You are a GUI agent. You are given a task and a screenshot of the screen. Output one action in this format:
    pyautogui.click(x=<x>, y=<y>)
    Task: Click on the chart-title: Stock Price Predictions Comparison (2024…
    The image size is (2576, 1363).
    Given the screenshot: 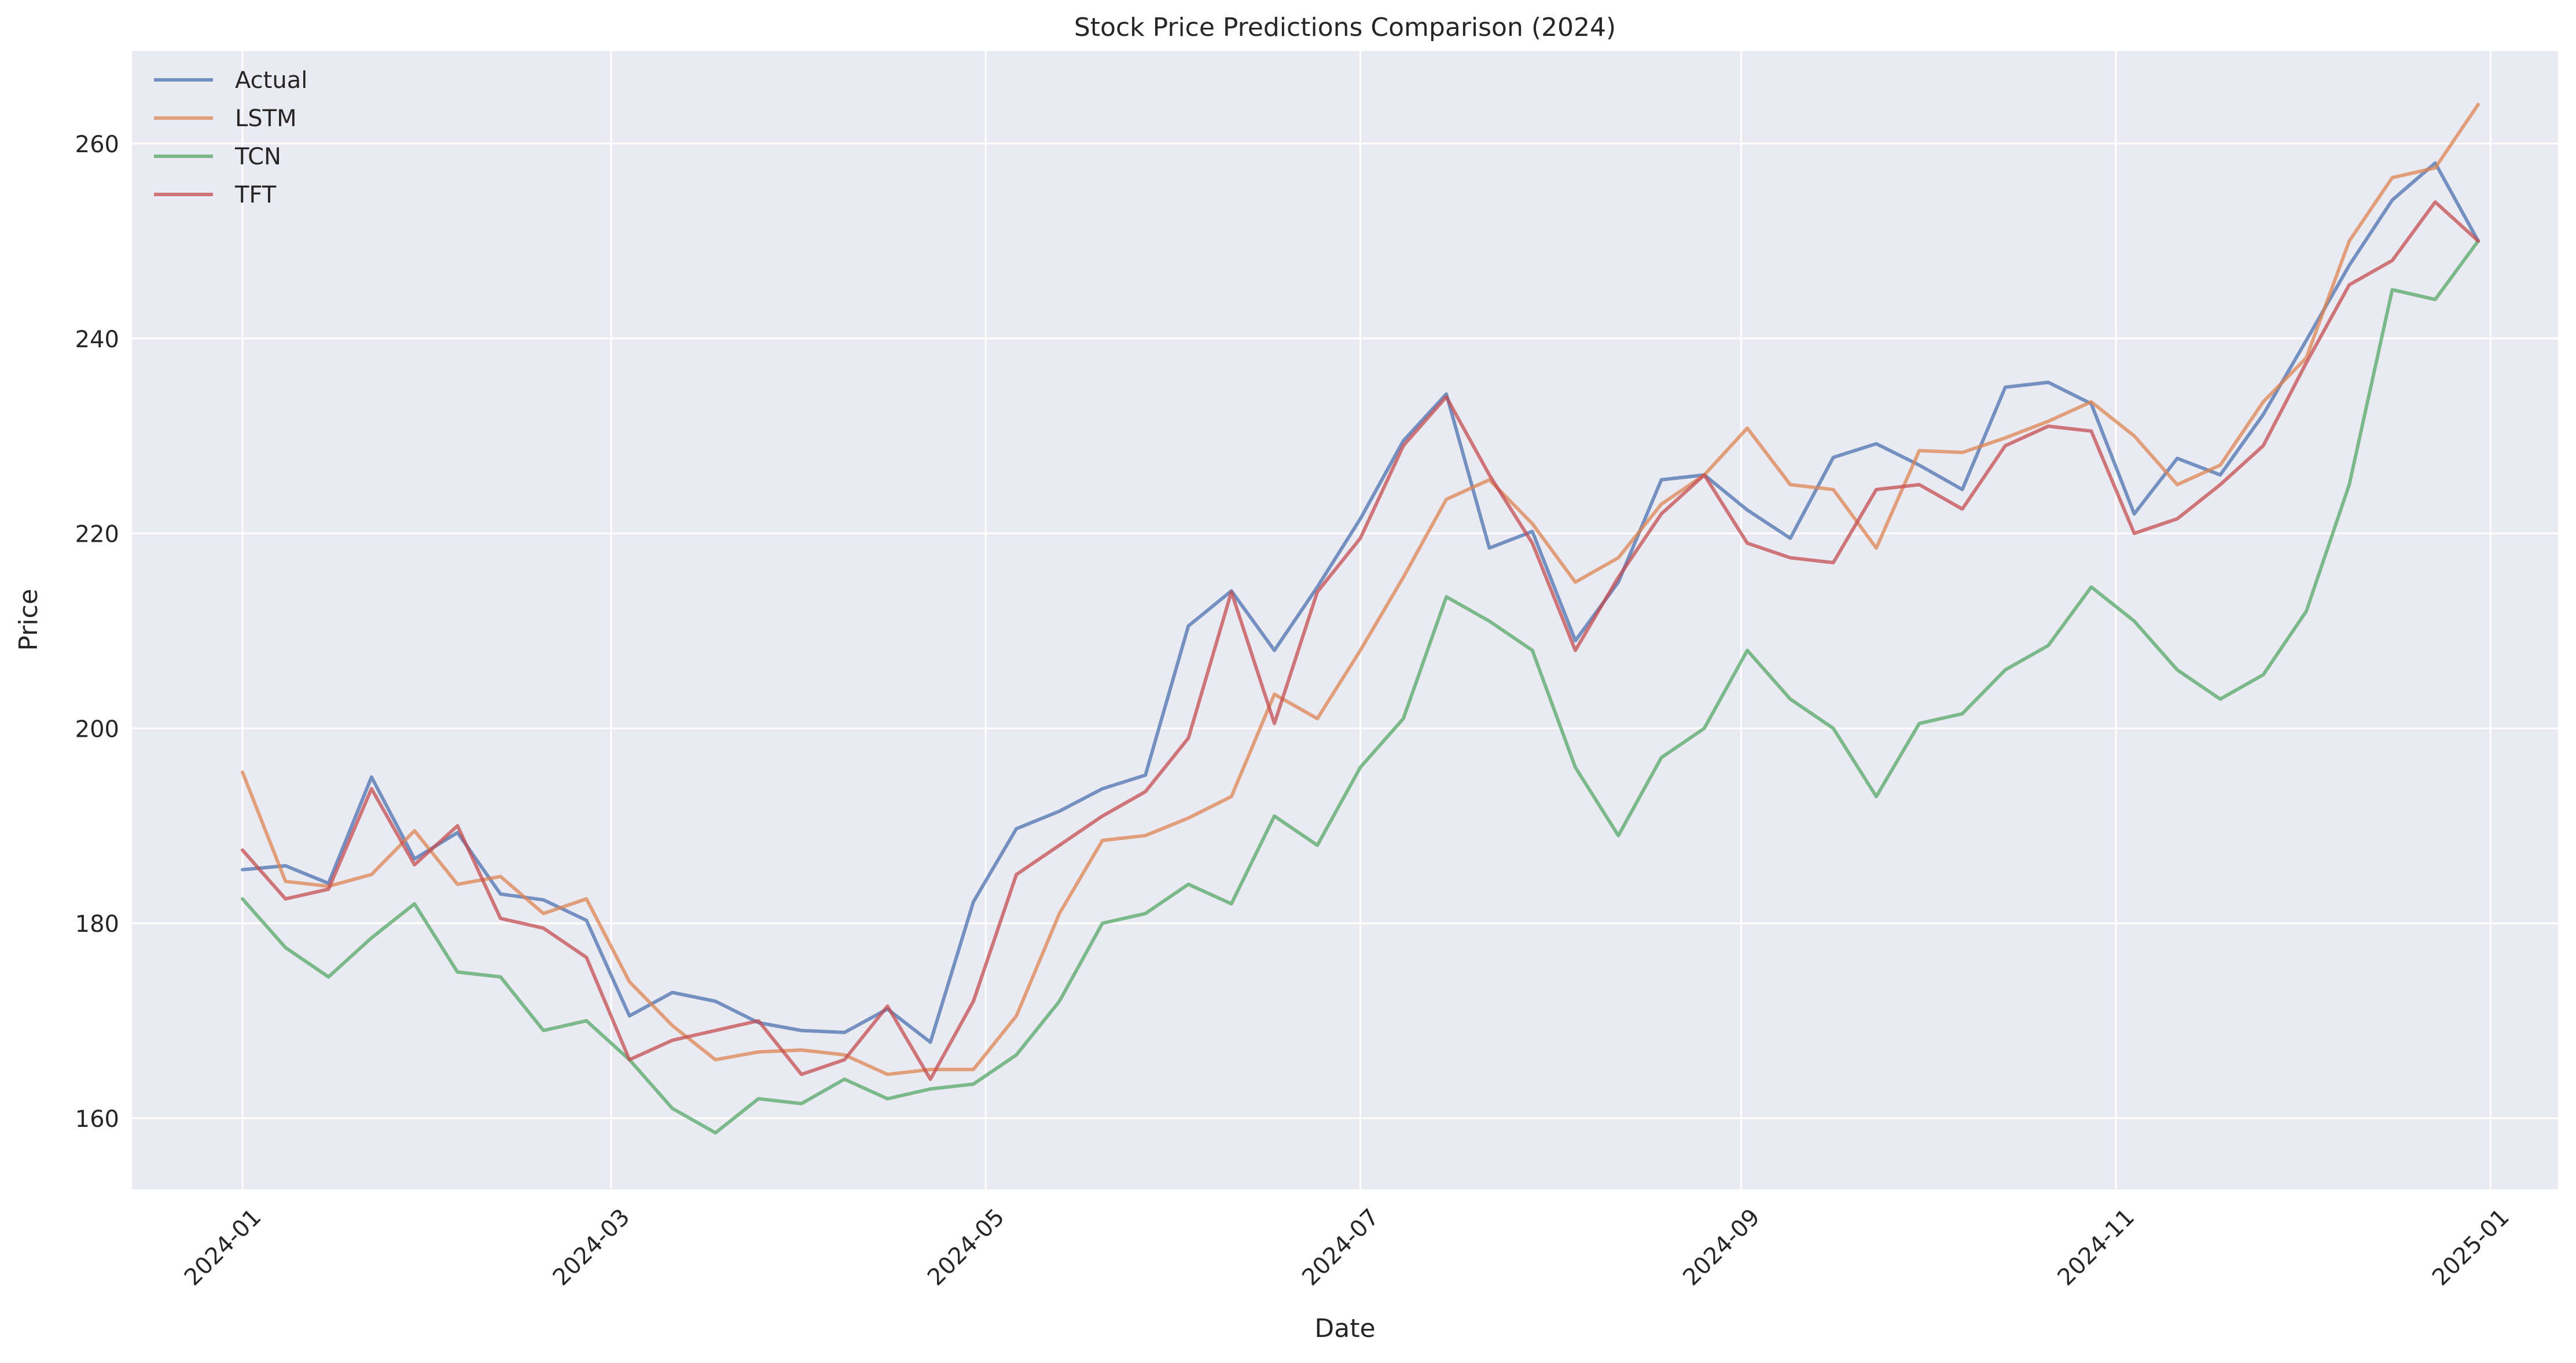 What is the action you would take?
    pyautogui.click(x=1345, y=27)
    